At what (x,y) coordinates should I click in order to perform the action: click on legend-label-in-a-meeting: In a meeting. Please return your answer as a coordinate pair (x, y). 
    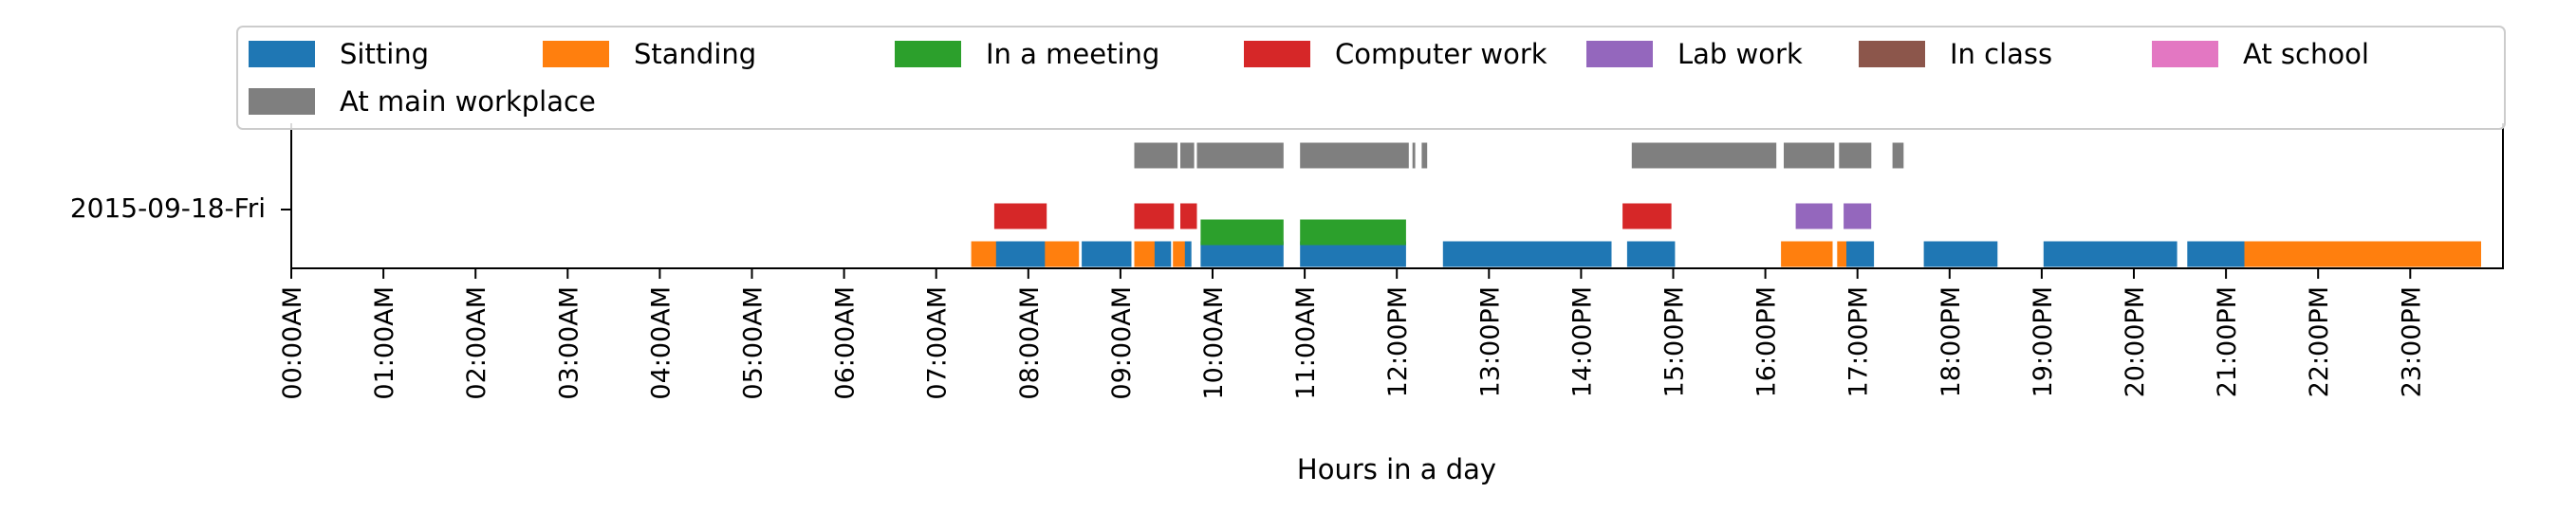
    Looking at the image, I should click on (1072, 54).